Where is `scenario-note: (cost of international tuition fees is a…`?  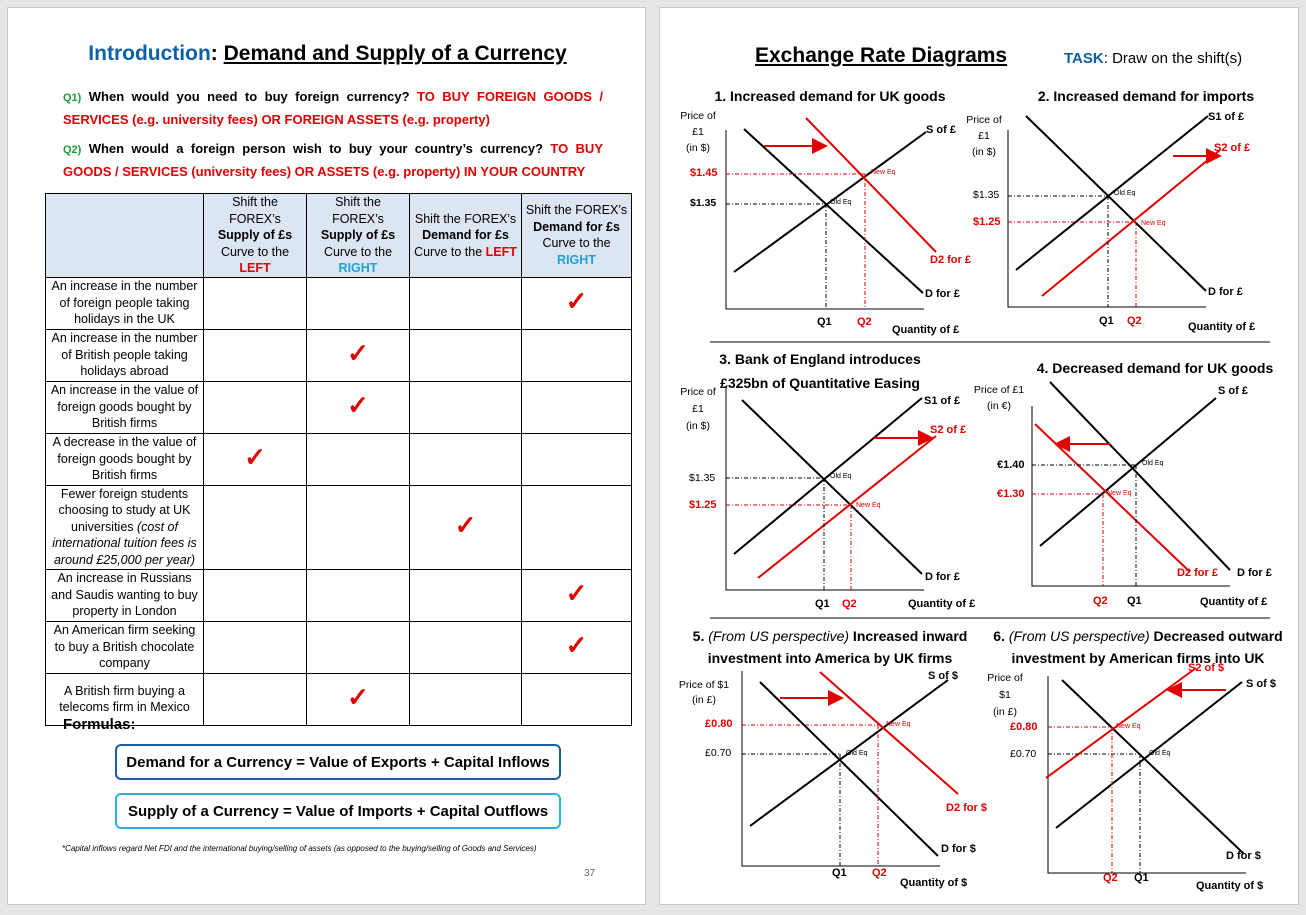 scenario-note: (cost of international tuition fees is a… is located at coordinates (124, 543).